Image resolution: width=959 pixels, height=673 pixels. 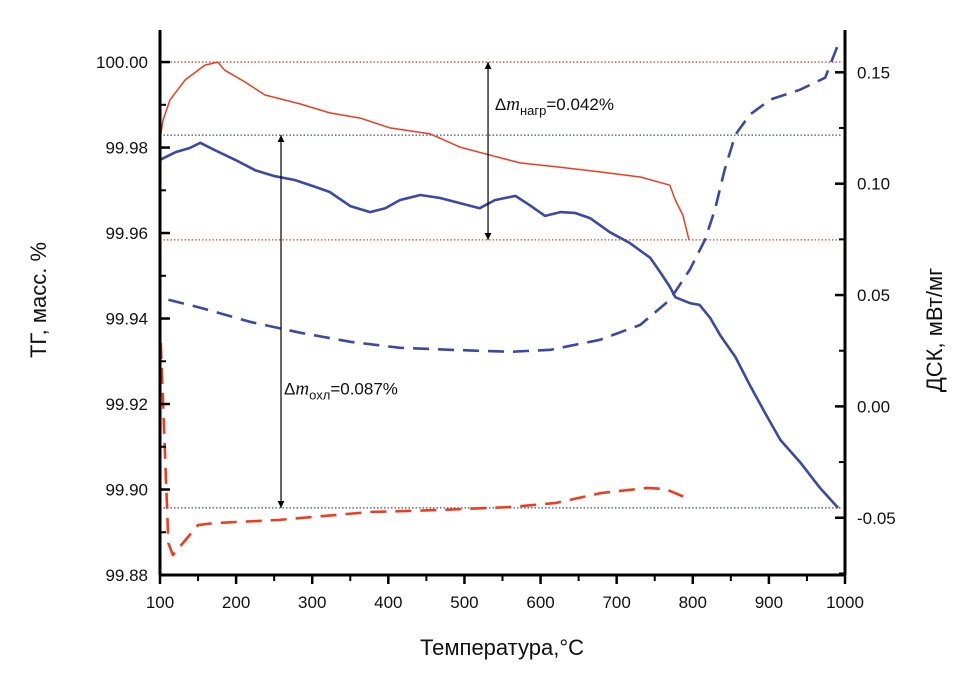 What do you see at coordinates (540, 602) in the screenshot?
I see `x-tick-label: 600` at bounding box center [540, 602].